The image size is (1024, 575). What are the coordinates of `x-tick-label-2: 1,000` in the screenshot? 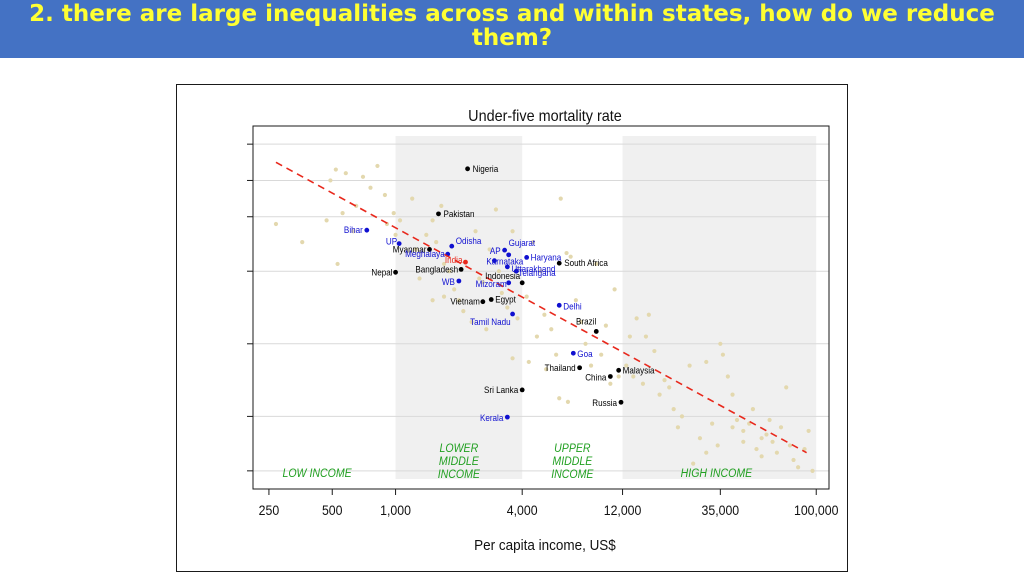 It's located at (395, 510).